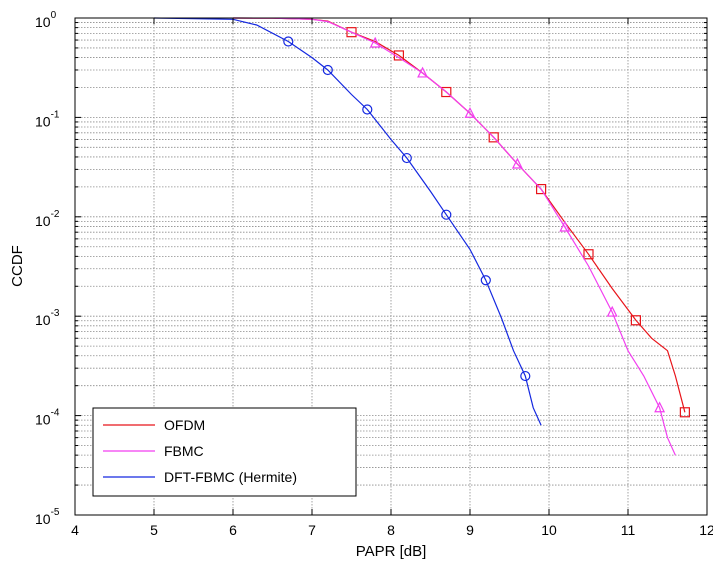 The height and width of the screenshot is (566, 713). I want to click on x-tick-label: 11, so click(628, 530).